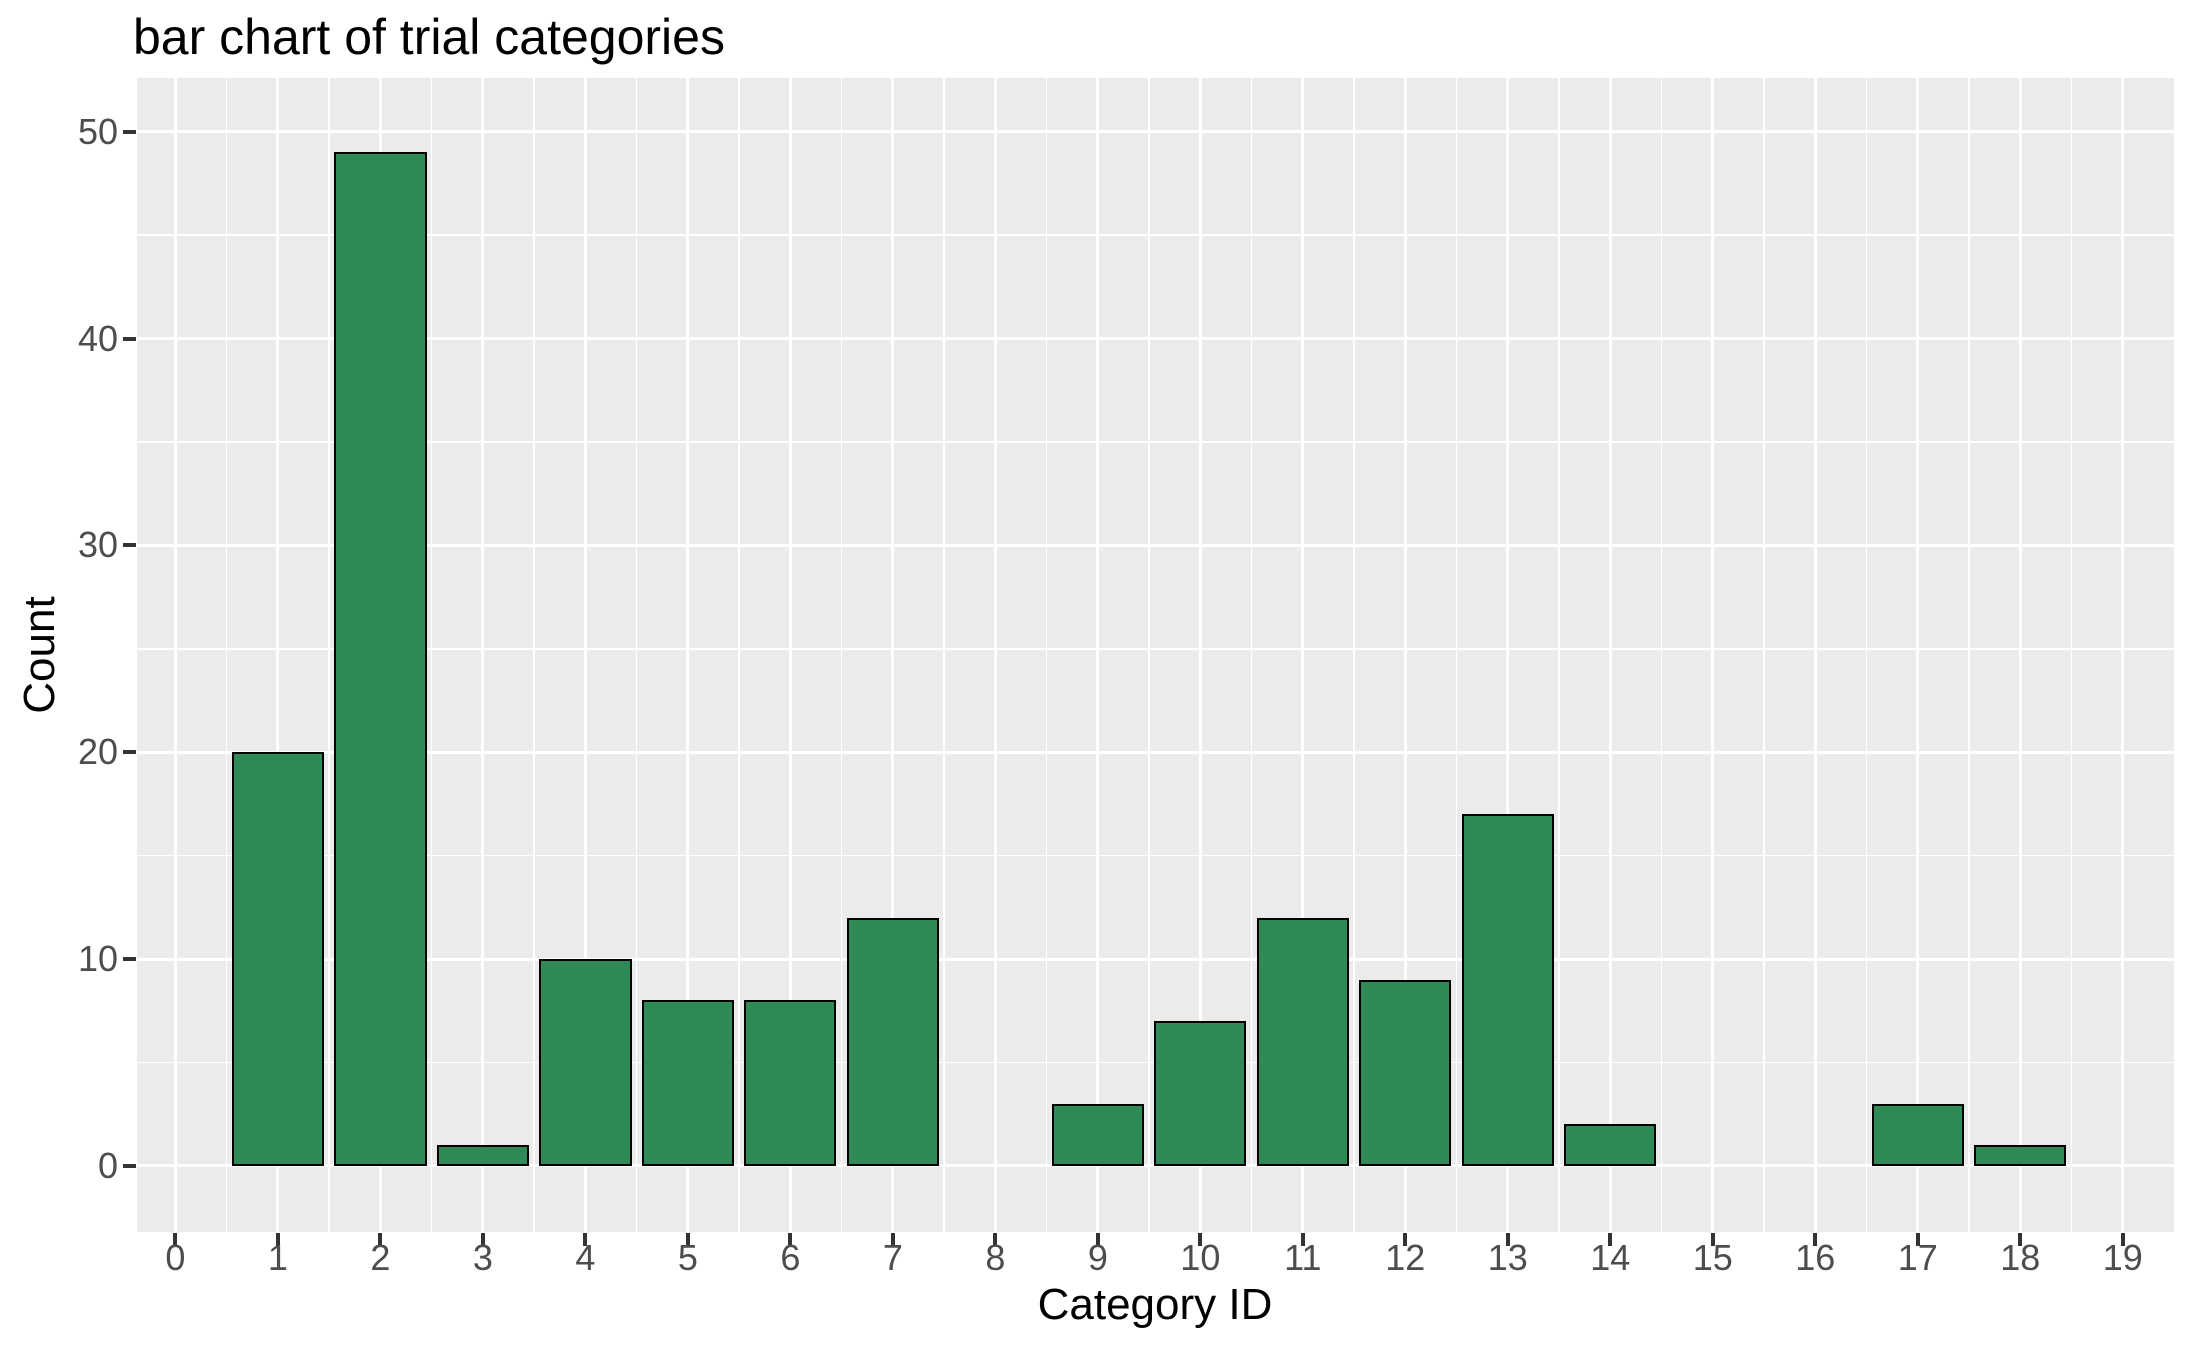  Describe the element at coordinates (107, 1165) in the screenshot. I see `y-tick-label: 0` at that location.